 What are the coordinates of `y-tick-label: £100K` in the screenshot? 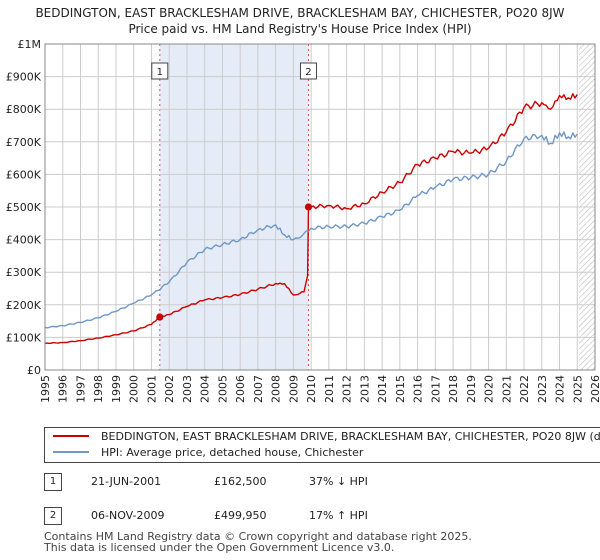 It's located at (24, 337).